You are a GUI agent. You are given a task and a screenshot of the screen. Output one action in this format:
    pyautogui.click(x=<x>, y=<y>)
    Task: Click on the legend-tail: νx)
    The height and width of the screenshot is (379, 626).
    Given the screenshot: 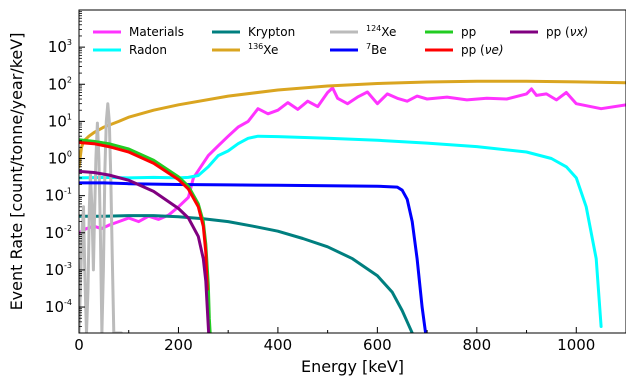 What is the action you would take?
    pyautogui.click(x=579, y=32)
    